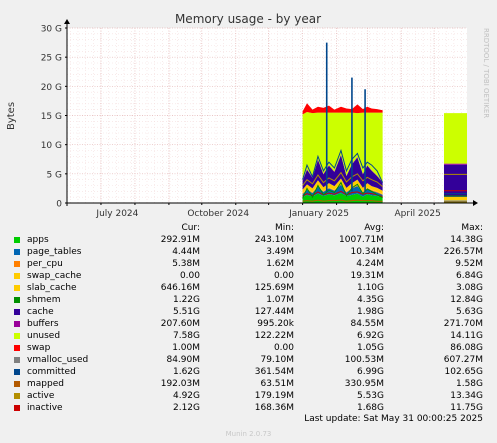 This screenshot has height=443, width=497. What do you see at coordinates (54, 175) in the screenshot?
I see `y-tick-label: 5 G` at bounding box center [54, 175].